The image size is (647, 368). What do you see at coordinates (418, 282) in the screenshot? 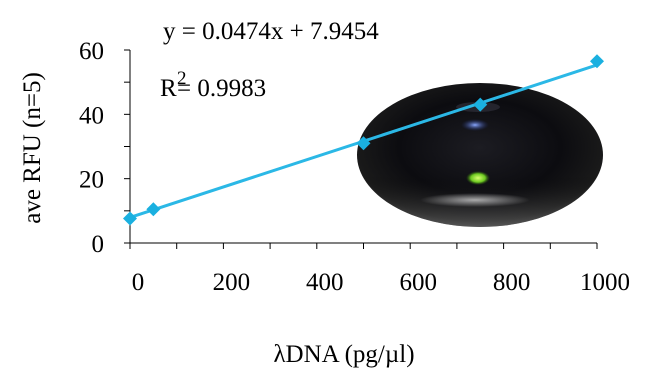
I see `x-tick-label: 600` at bounding box center [418, 282].